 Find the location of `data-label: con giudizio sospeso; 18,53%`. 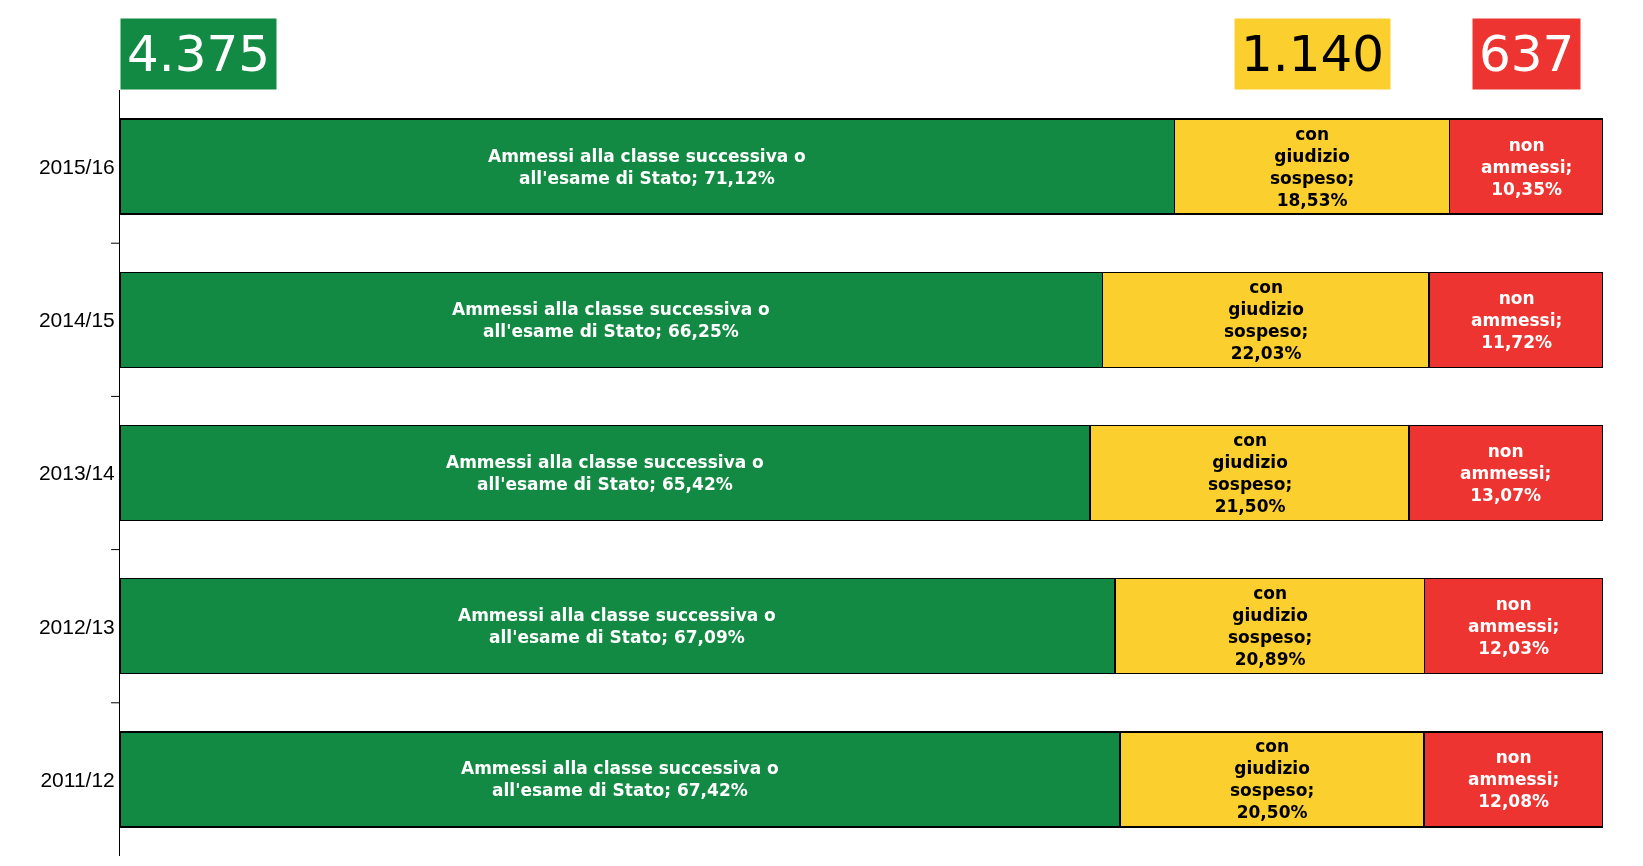

data-label: con giudizio sospeso; 18,53% is located at coordinates (1312, 167).